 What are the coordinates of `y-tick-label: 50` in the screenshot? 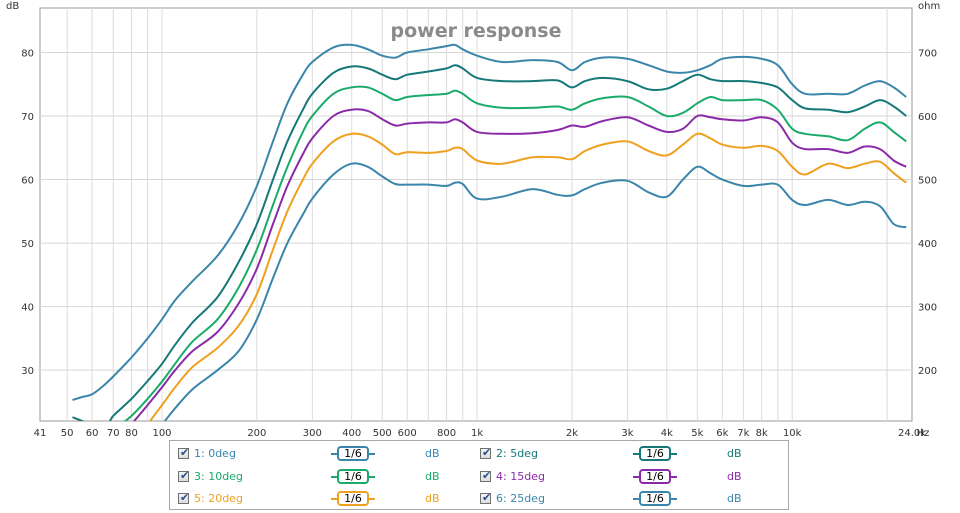 It's located at (27, 244).